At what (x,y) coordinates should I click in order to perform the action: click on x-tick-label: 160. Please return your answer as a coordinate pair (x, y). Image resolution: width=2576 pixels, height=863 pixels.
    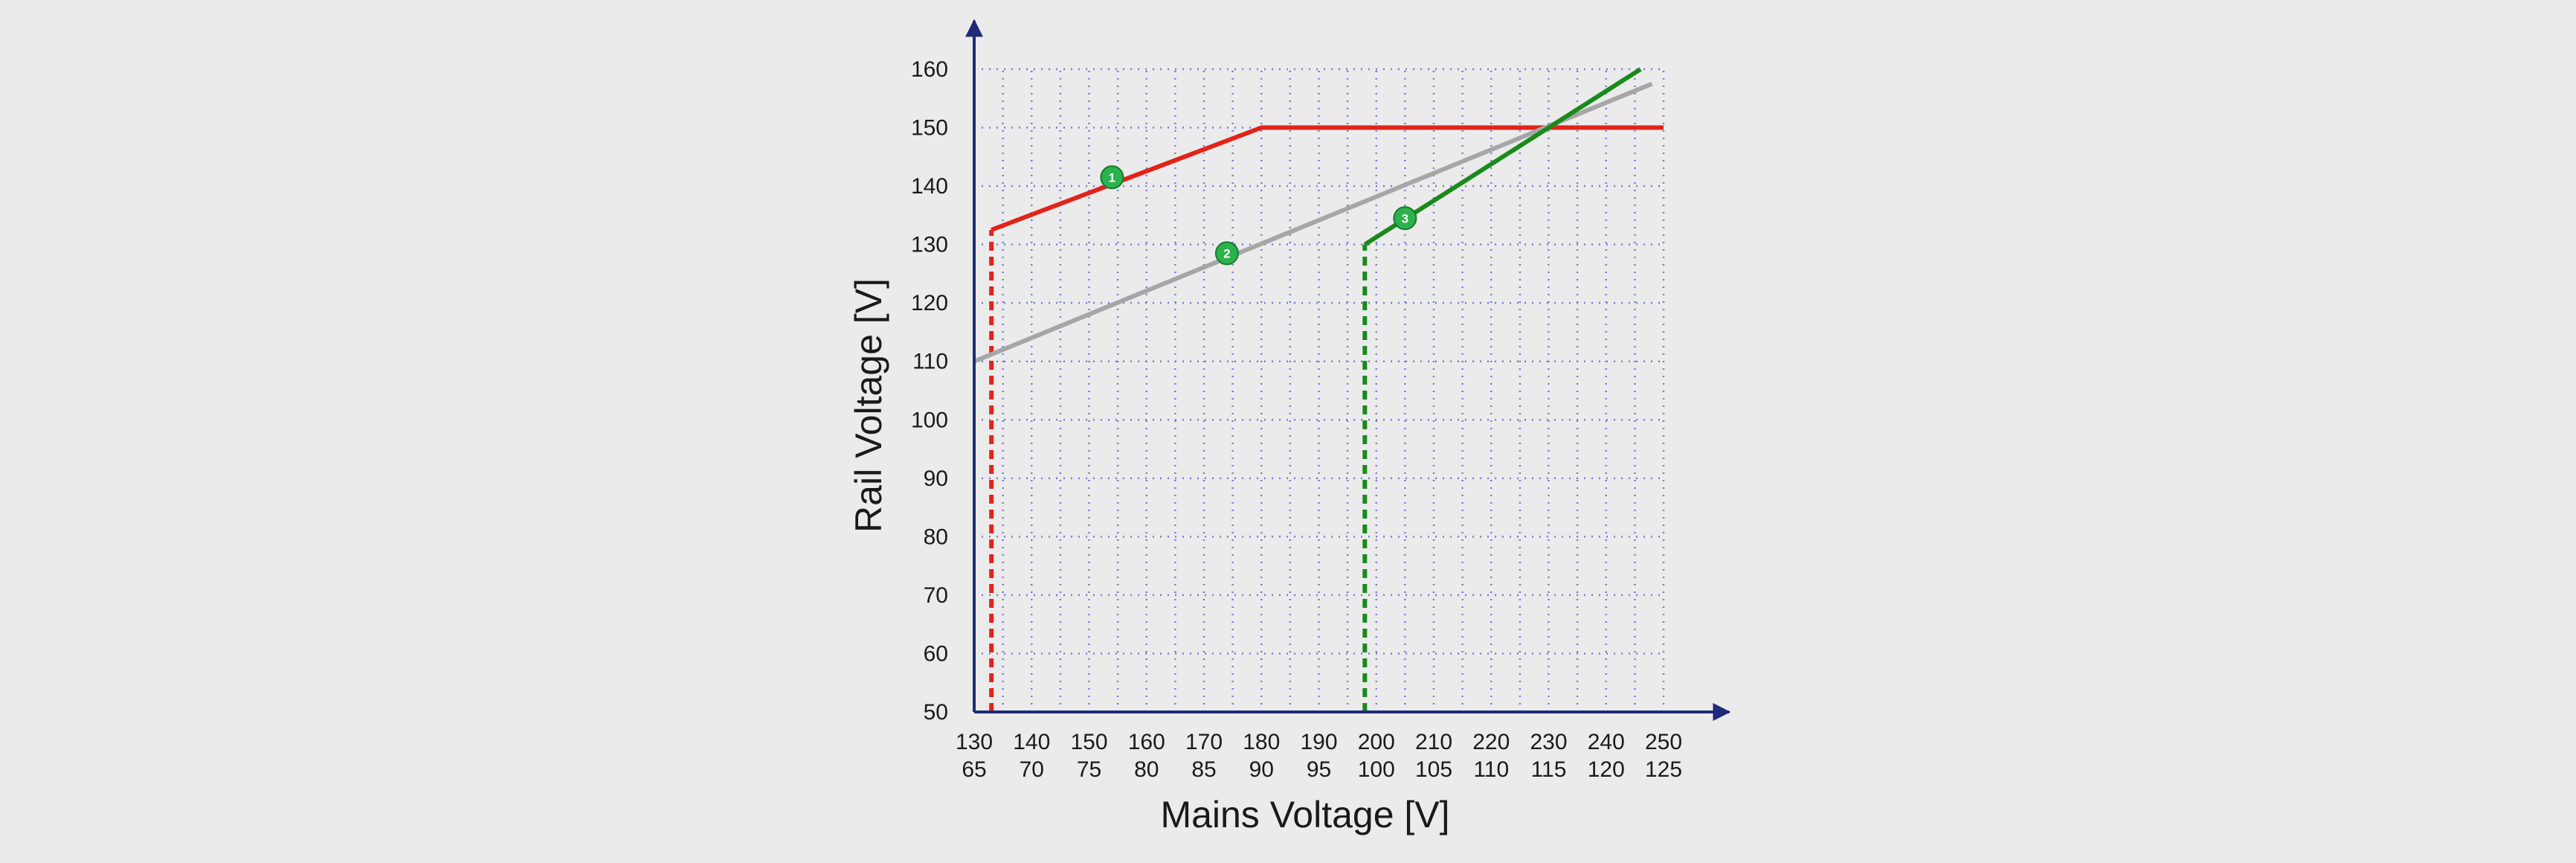
    Looking at the image, I should click on (1146, 742).